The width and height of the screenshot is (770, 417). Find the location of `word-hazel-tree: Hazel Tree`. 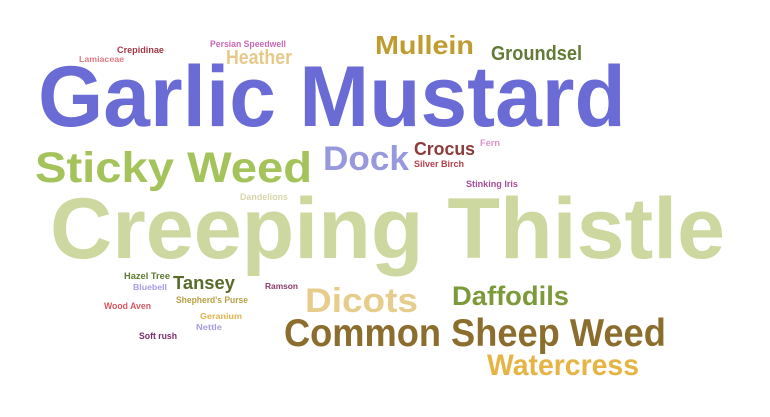

word-hazel-tree: Hazel Tree is located at coordinates (147, 276).